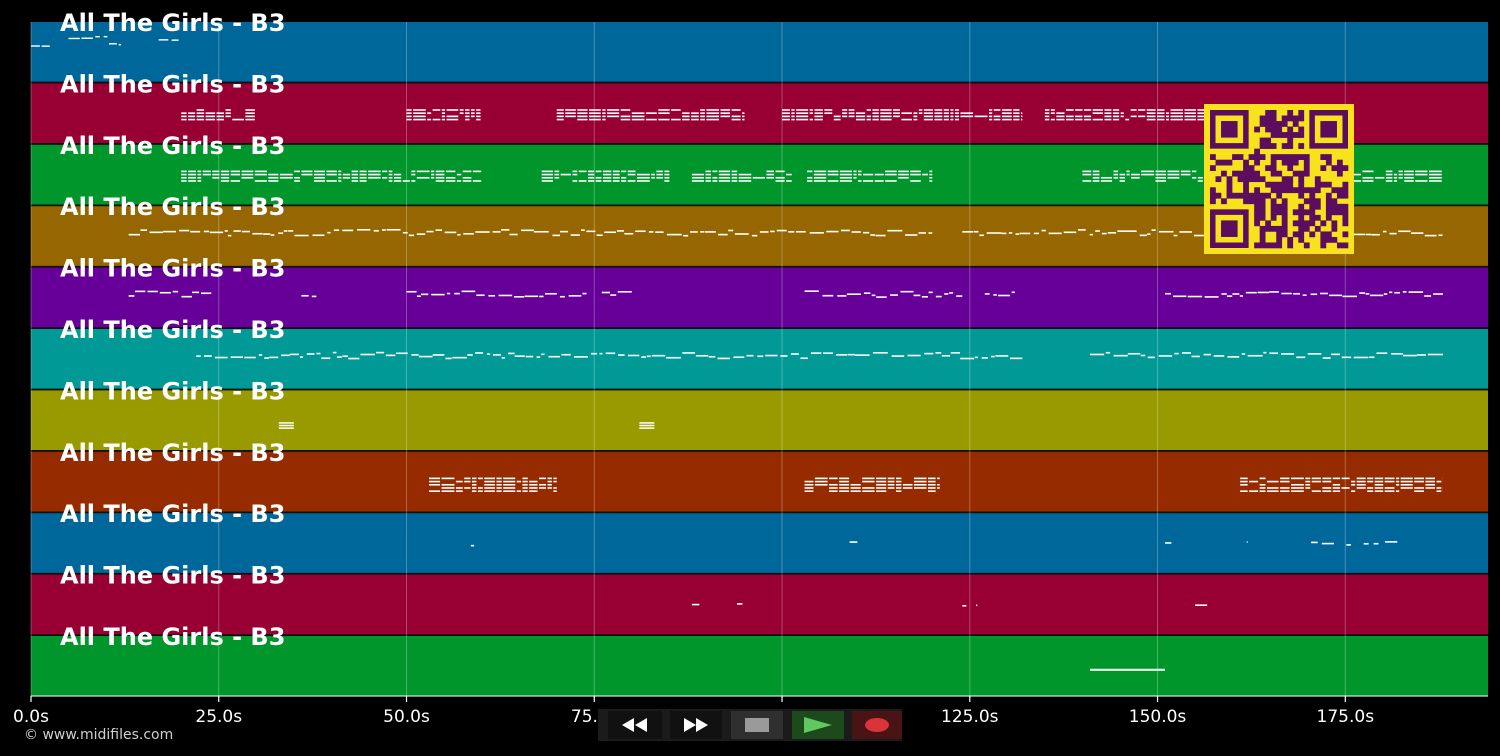  I want to click on record-button, so click(877, 725).